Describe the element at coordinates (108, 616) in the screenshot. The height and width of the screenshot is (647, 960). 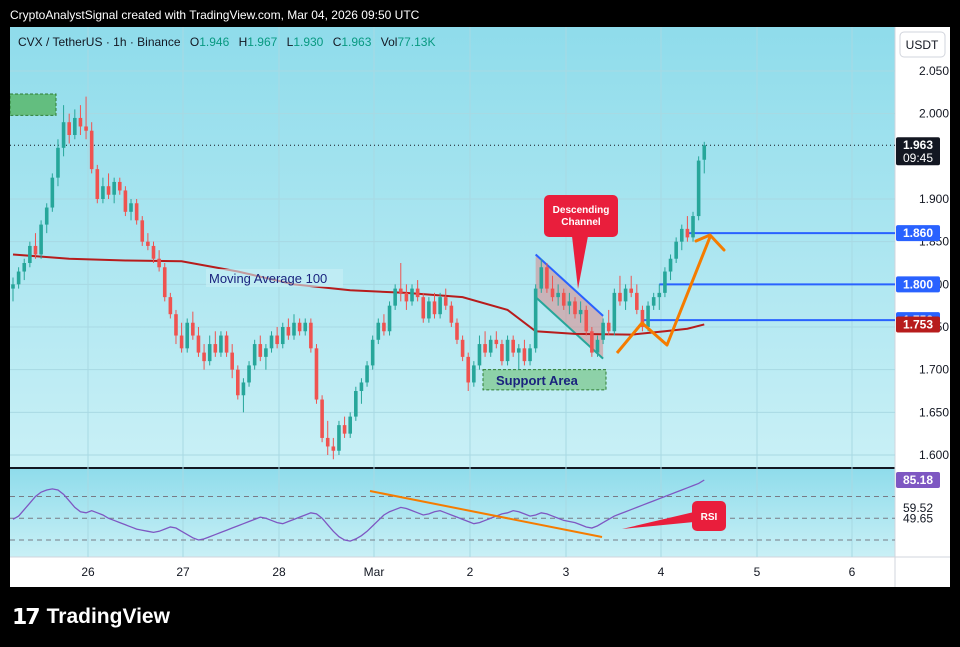
I see `brand-name: TradingView` at that location.